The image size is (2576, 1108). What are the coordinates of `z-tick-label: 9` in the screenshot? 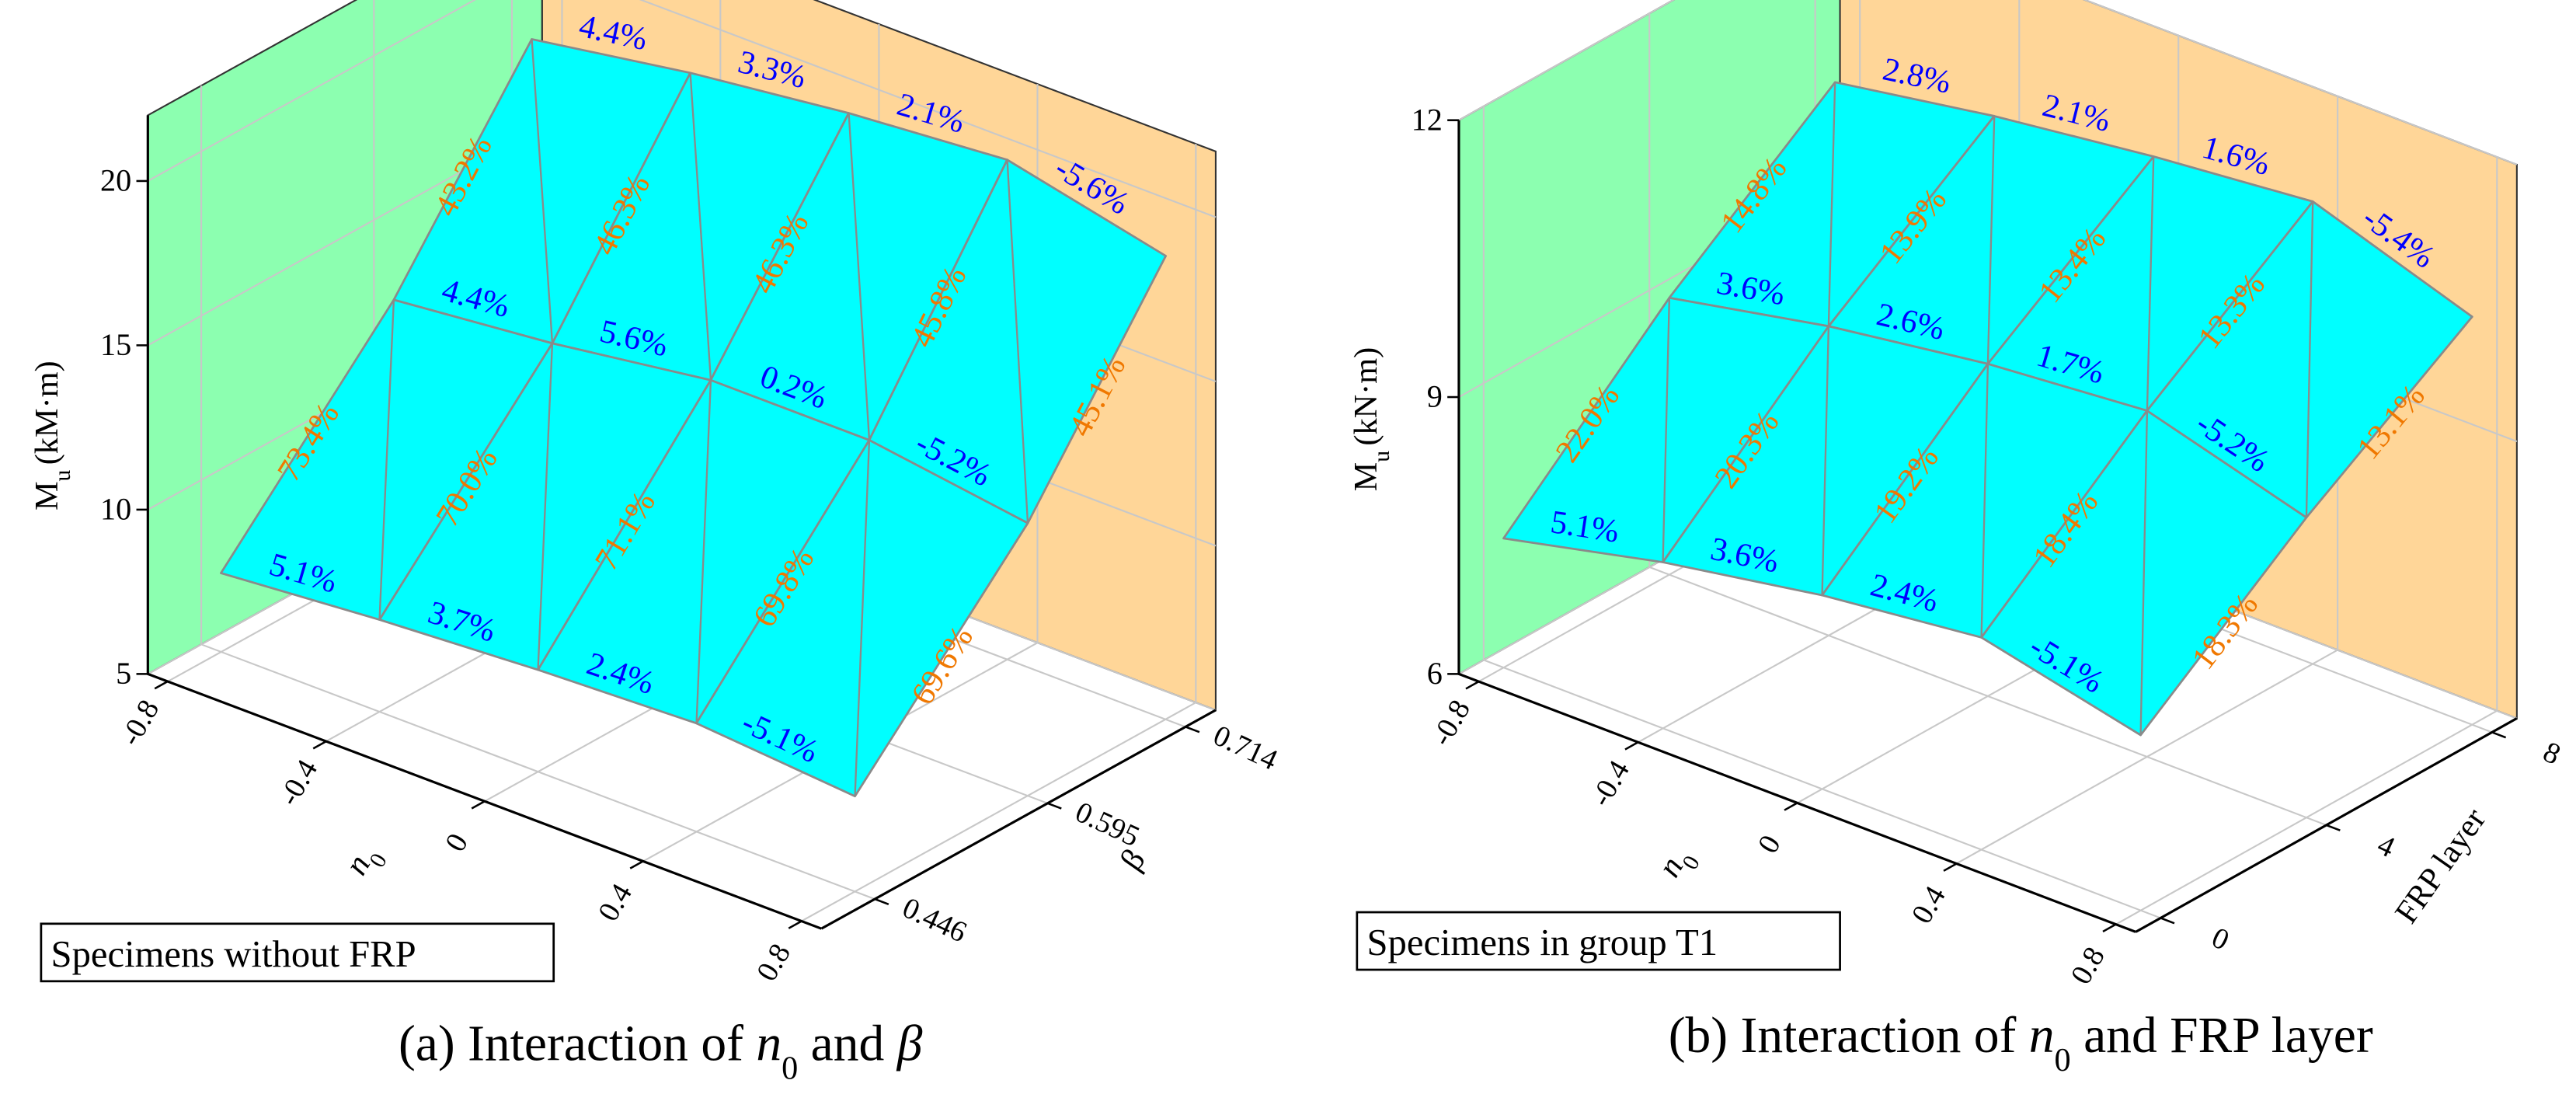 It's located at (1435, 397).